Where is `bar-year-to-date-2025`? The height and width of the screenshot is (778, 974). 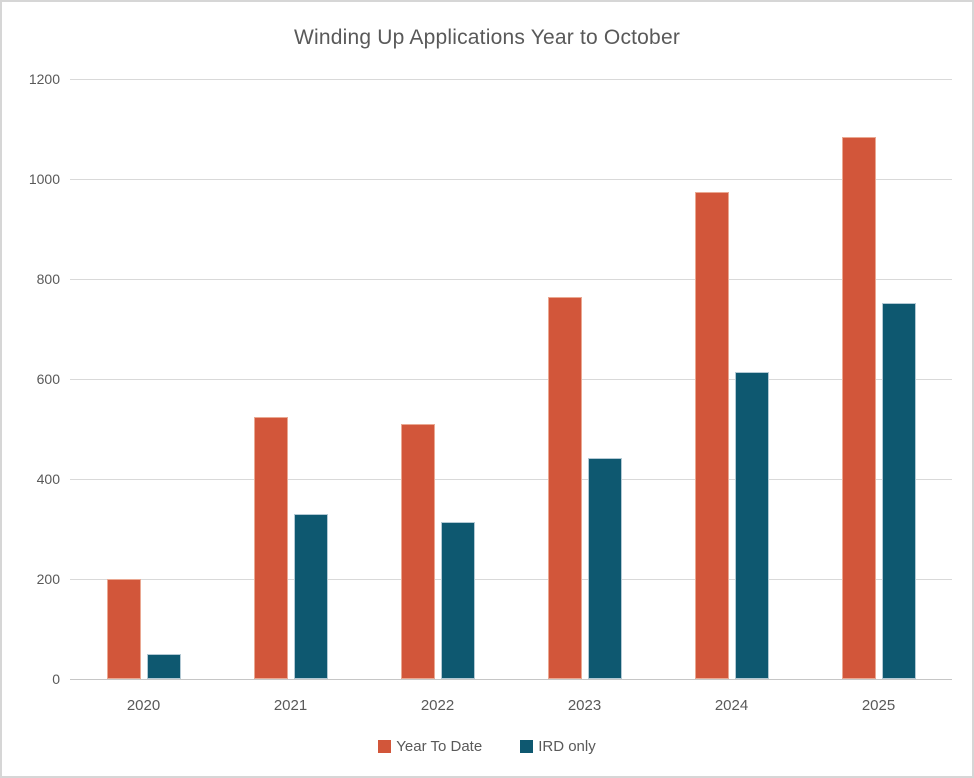
bar-year-to-date-2025 is located at coordinates (858, 407).